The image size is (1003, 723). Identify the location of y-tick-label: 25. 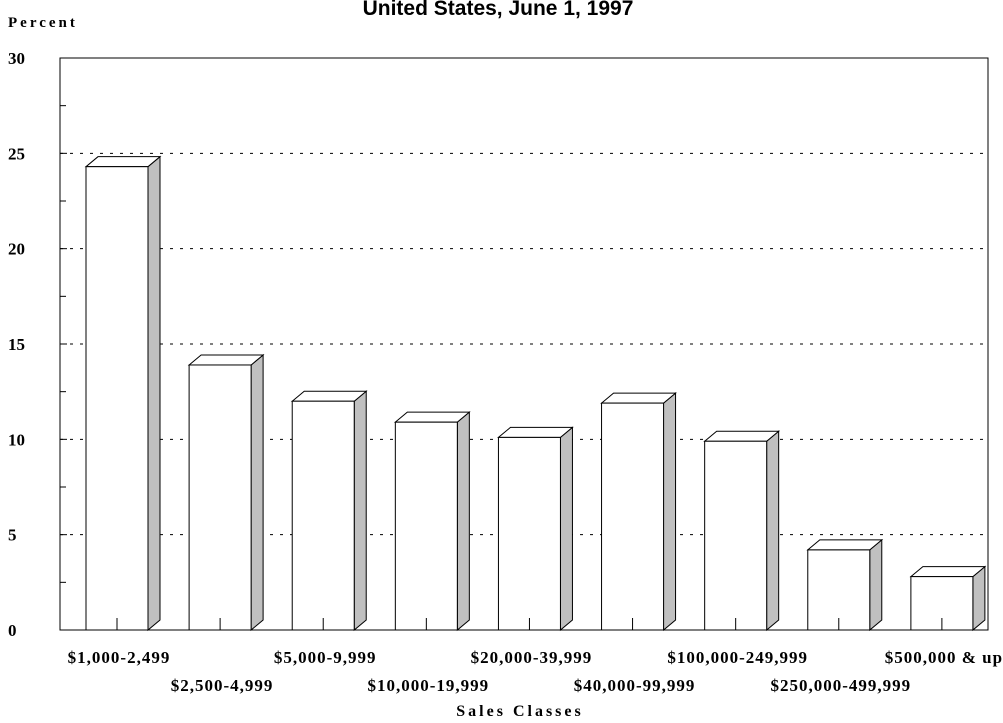
(16, 153).